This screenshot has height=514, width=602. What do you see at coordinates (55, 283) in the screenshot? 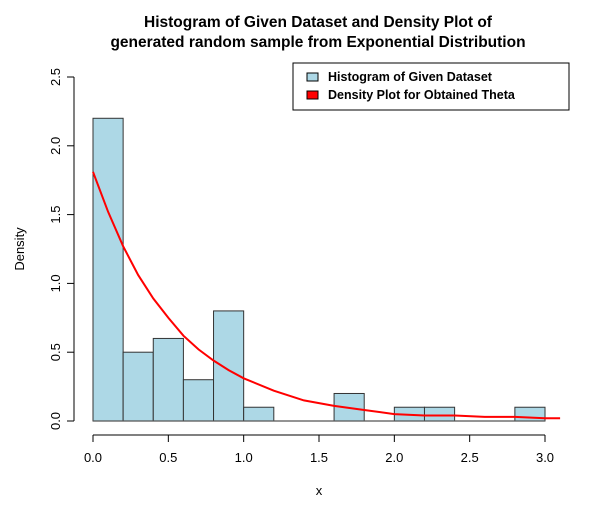
I see `y-tick-label: 1.0` at bounding box center [55, 283].